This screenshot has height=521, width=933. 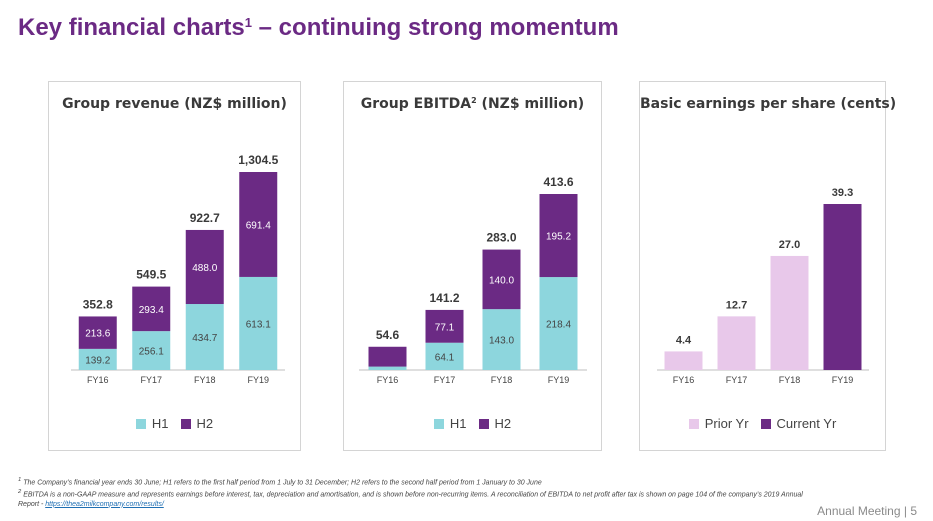 I want to click on legend-item-prior-yr: Prior Yr, so click(x=718, y=423).